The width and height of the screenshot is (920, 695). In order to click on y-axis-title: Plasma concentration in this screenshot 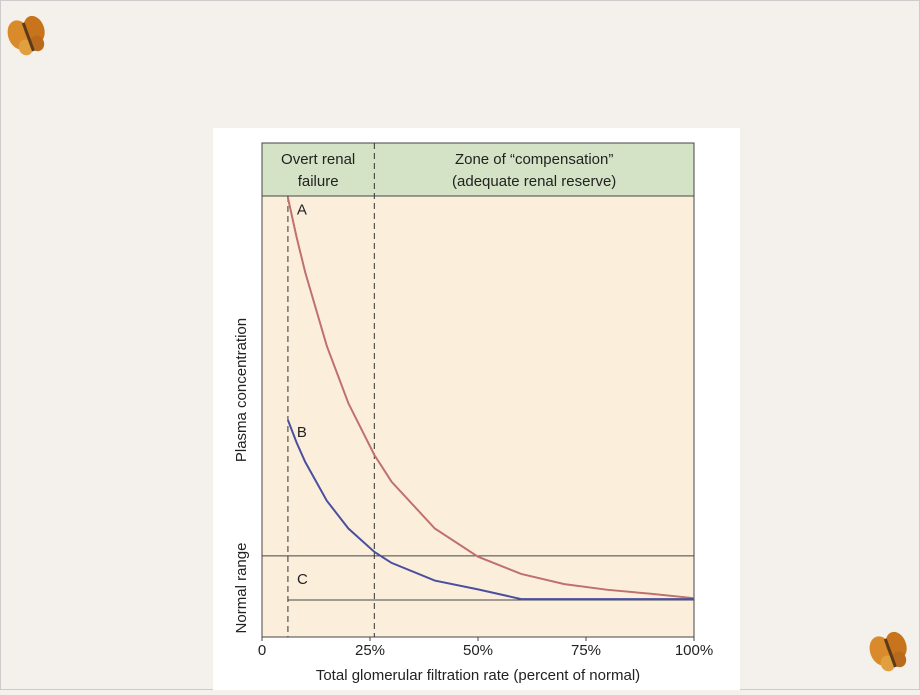, I will do `click(241, 390)`.